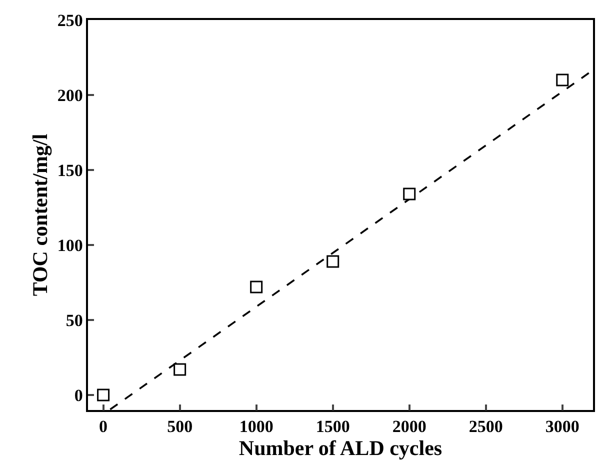 The height and width of the screenshot is (468, 597). I want to click on y-tick-label: 150, so click(70, 170).